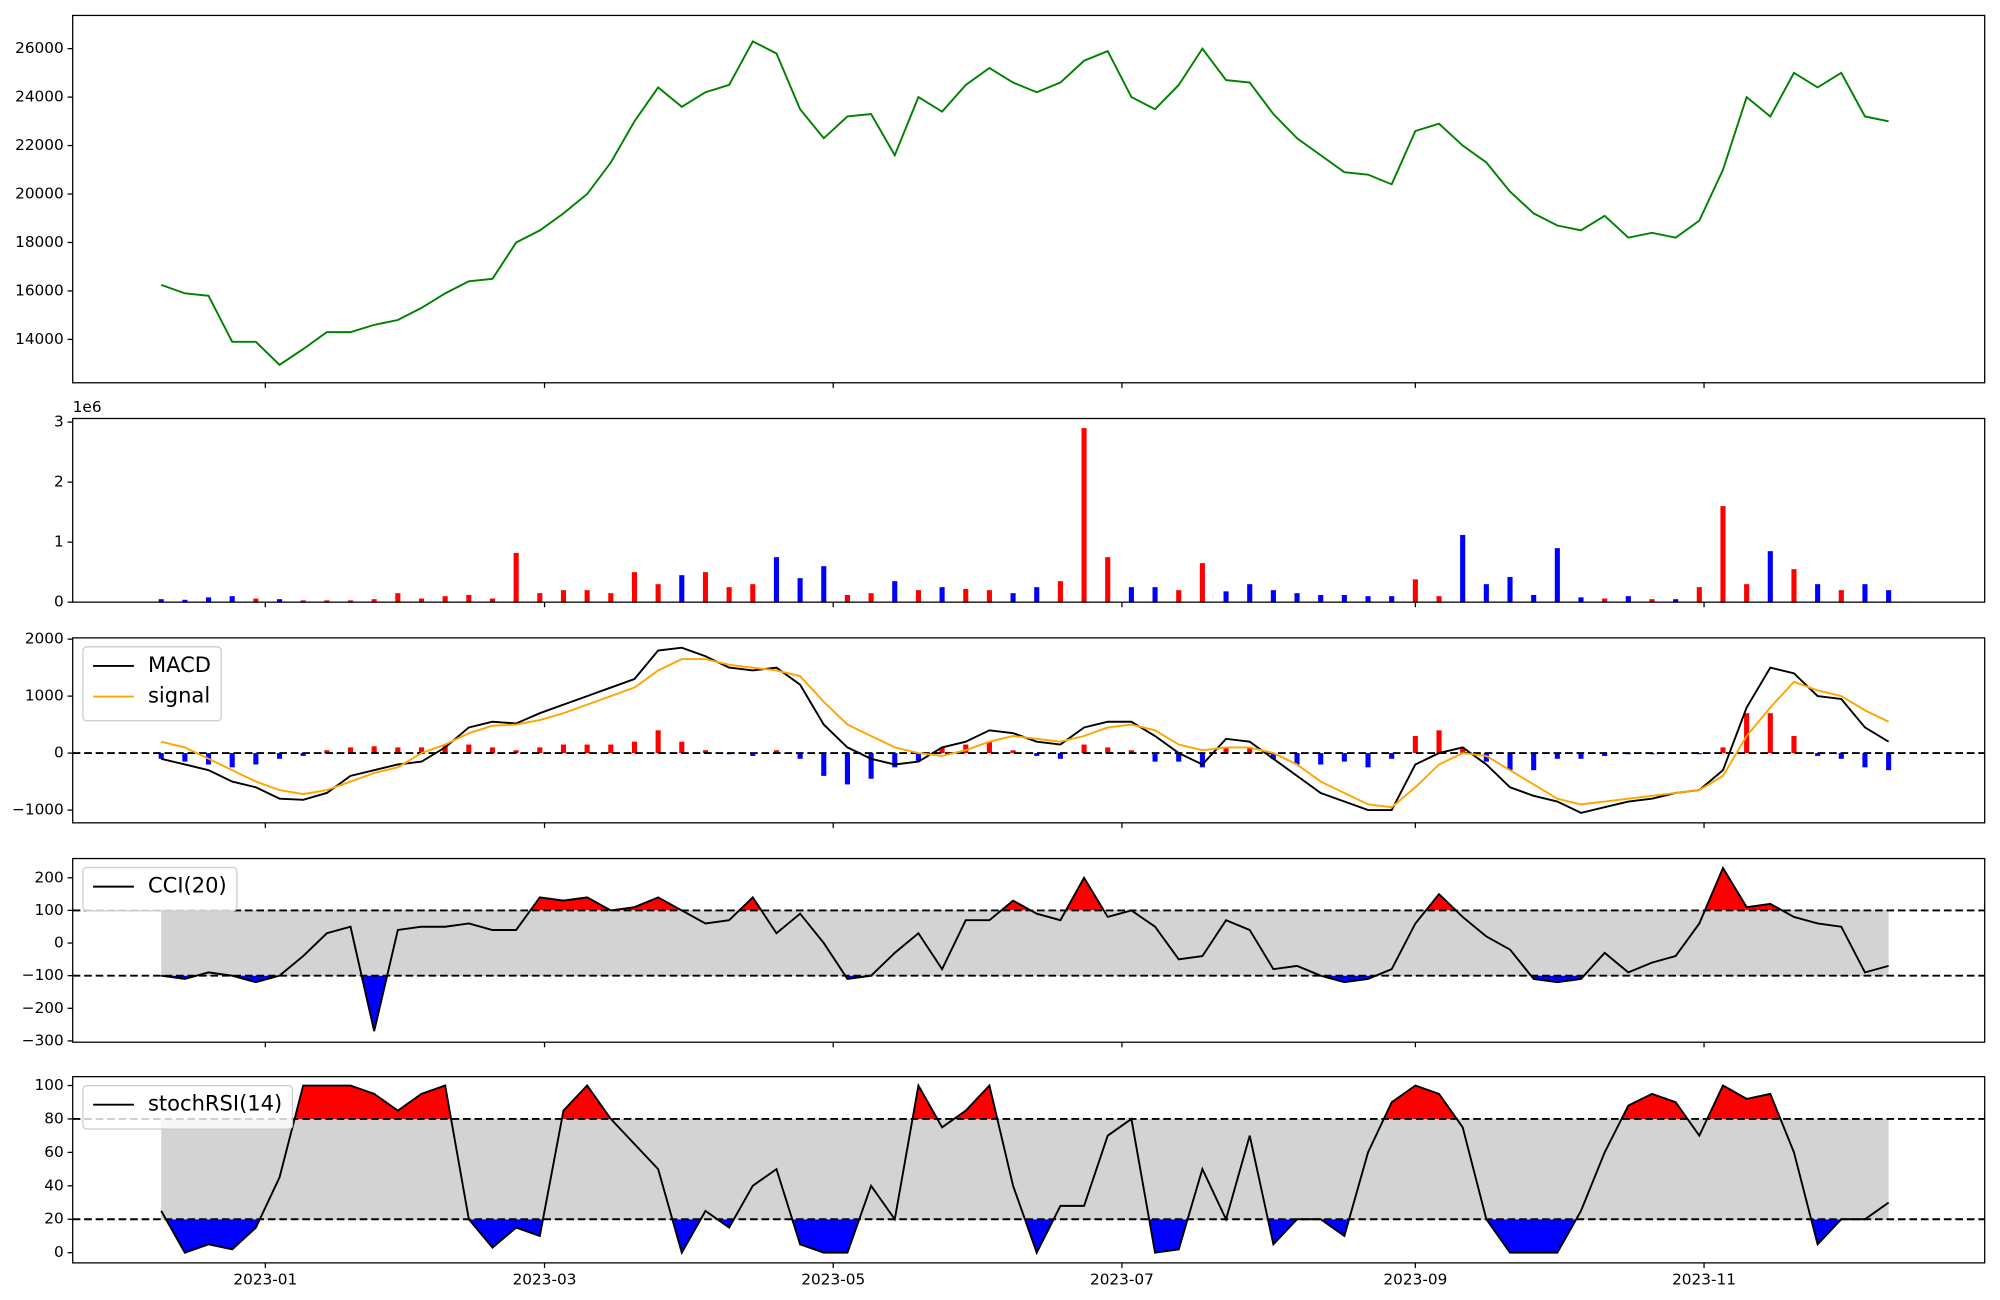 This screenshot has width=2000, height=1300. I want to click on y-tick-label: 2, so click(59, 482).